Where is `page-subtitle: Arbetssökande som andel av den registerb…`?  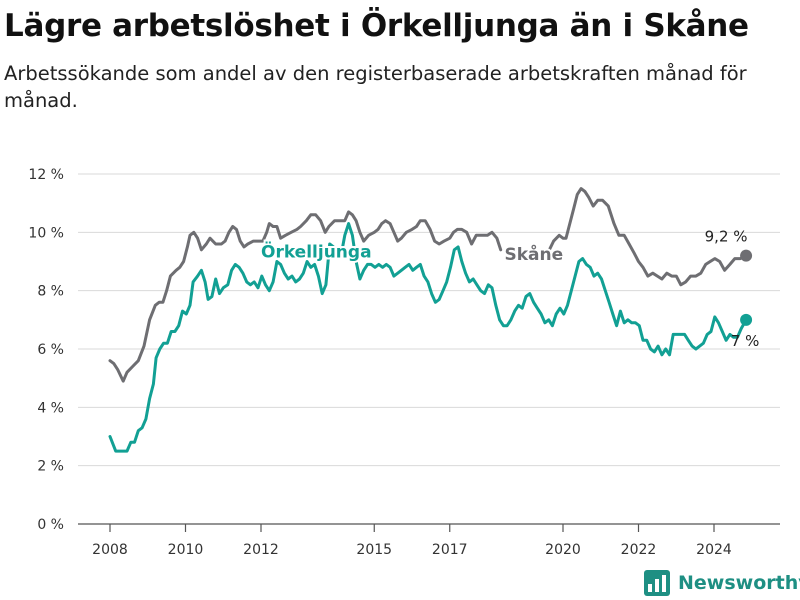
page-subtitle: Arbetssökande som andel av den registerb… is located at coordinates (375, 87).